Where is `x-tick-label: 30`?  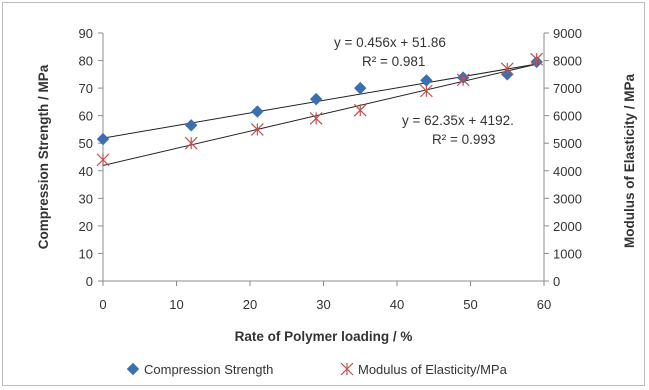 x-tick-label: 30 is located at coordinates (323, 304).